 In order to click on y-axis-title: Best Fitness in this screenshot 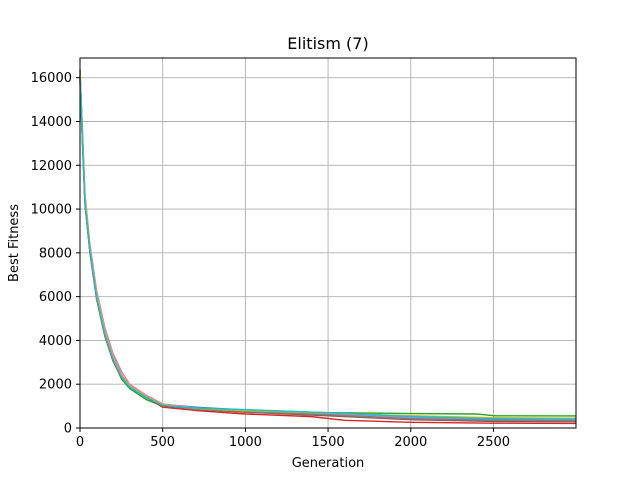, I will do `click(14, 243)`.